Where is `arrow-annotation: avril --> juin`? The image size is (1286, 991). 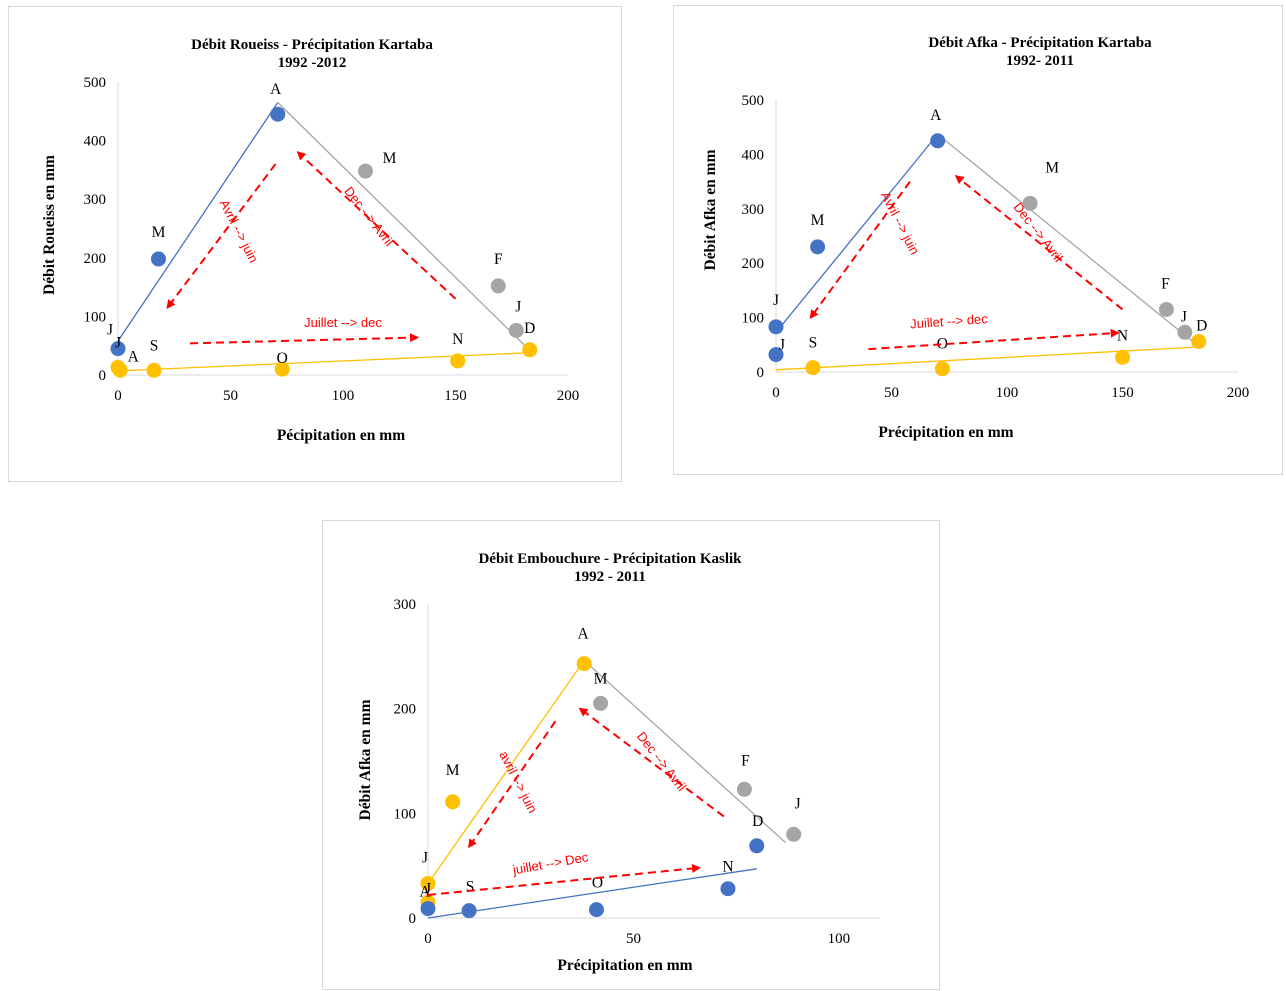 arrow-annotation: avril --> juin is located at coordinates (518, 781).